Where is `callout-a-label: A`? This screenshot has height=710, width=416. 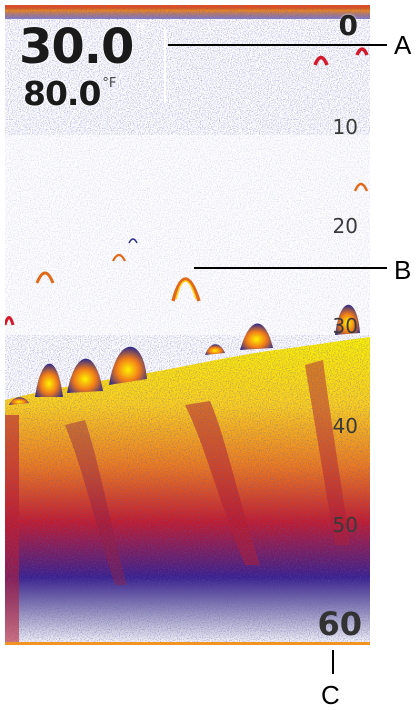
callout-a-label: A is located at coordinates (402, 45).